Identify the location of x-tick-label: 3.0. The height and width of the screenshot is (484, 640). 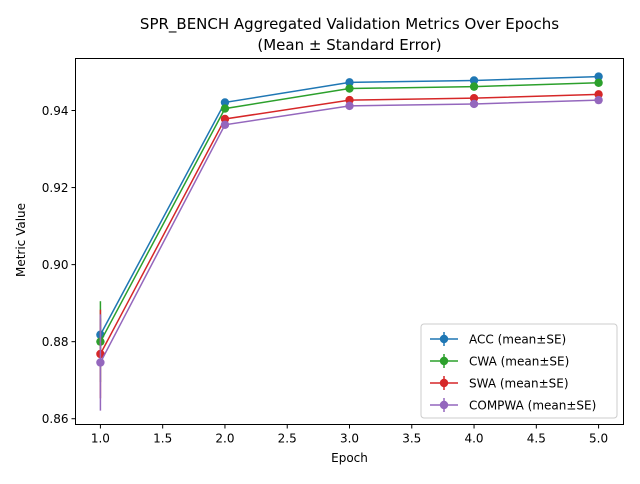
(349, 439).